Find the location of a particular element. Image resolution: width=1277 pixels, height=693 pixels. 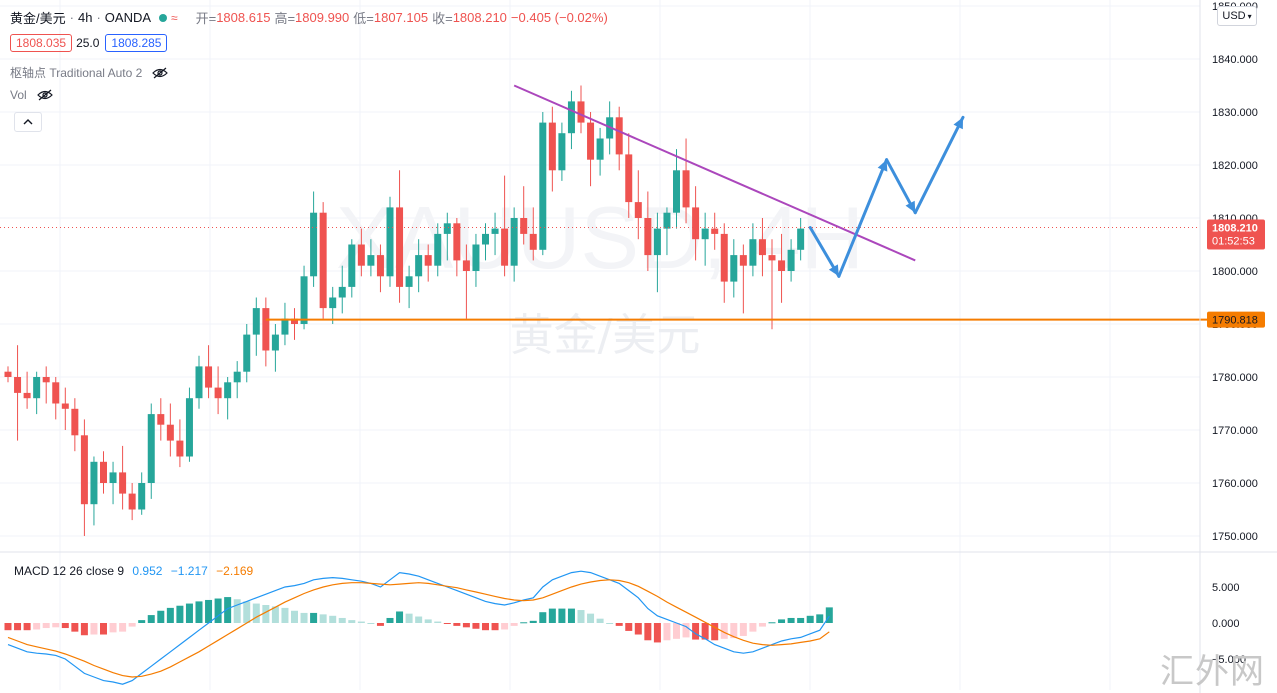

exchange: OANDA is located at coordinates (128, 17).